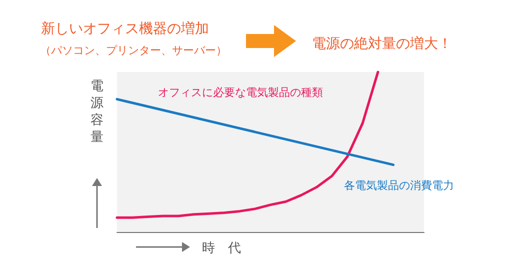  I want to click on text: オフィスに必要な電気製品の種類, so click(240, 92).